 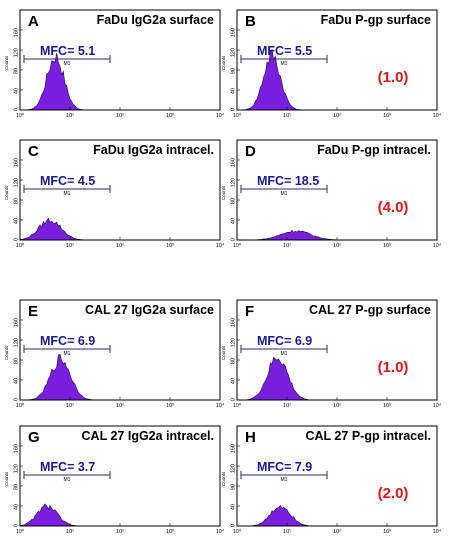 What do you see at coordinates (393, 207) in the screenshot?
I see `fold-ratio-label: (4.0)` at bounding box center [393, 207].